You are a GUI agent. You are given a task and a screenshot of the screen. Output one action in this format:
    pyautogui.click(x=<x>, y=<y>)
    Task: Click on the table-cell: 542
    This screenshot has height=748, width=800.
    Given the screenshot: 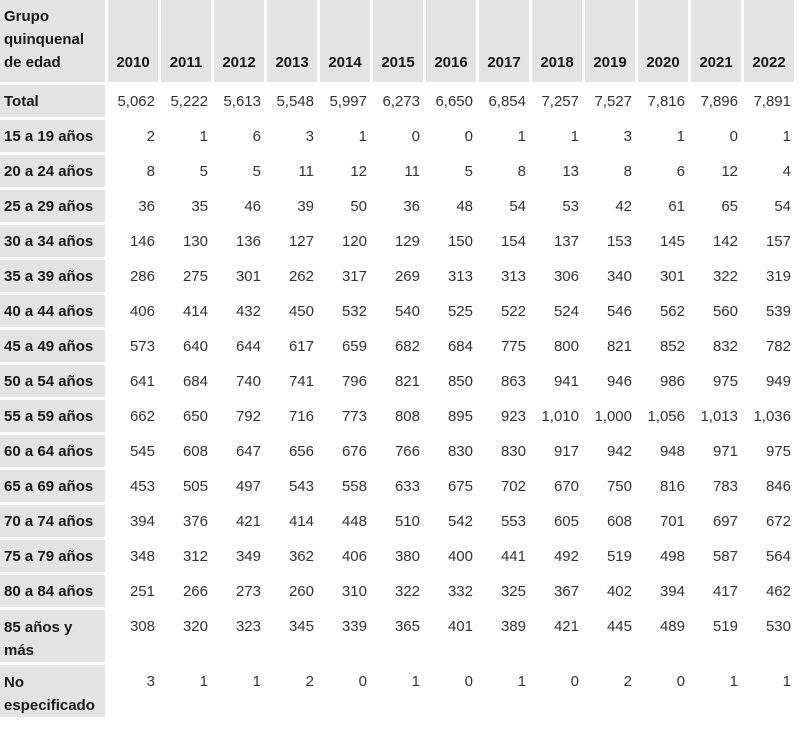 What is the action you would take?
    pyautogui.click(x=451, y=521)
    